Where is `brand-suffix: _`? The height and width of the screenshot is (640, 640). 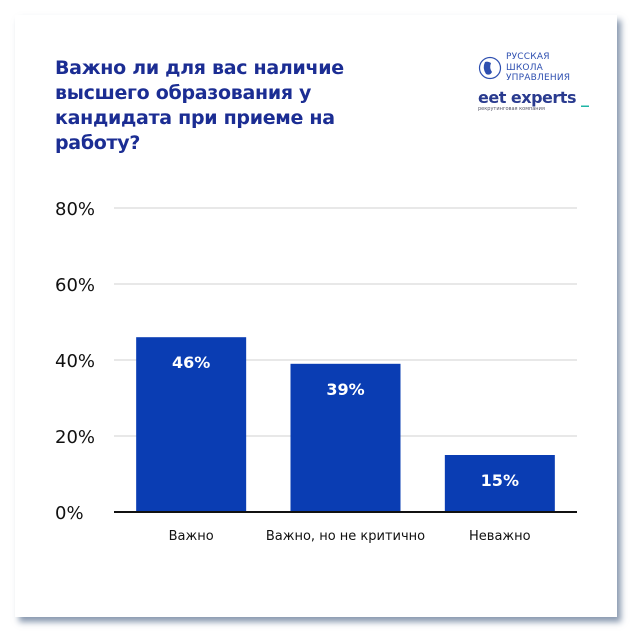
brand-suffix: _ is located at coordinates (585, 97).